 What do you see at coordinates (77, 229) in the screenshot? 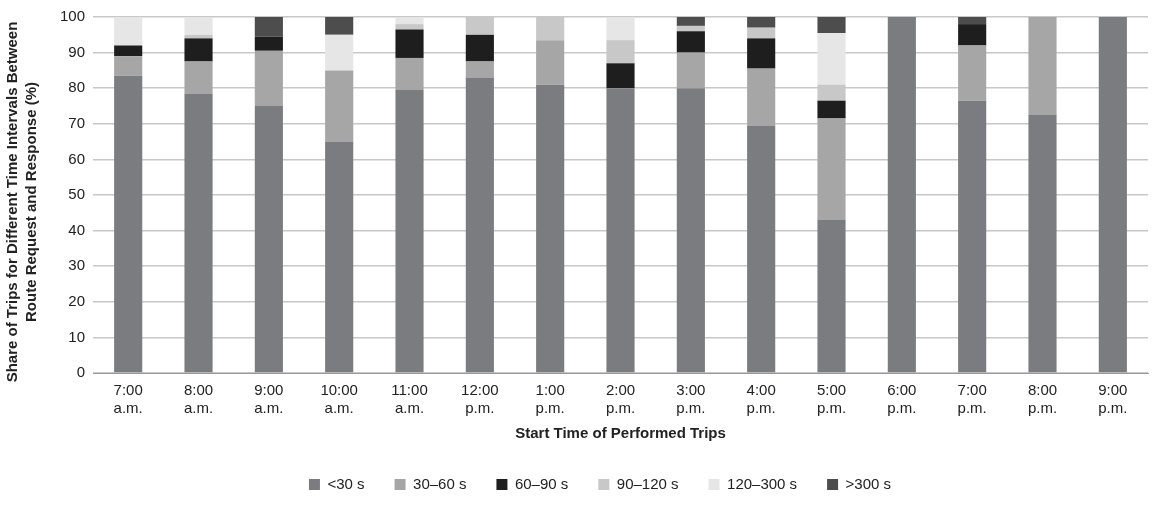
I see `y-tick-label: 40` at bounding box center [77, 229].